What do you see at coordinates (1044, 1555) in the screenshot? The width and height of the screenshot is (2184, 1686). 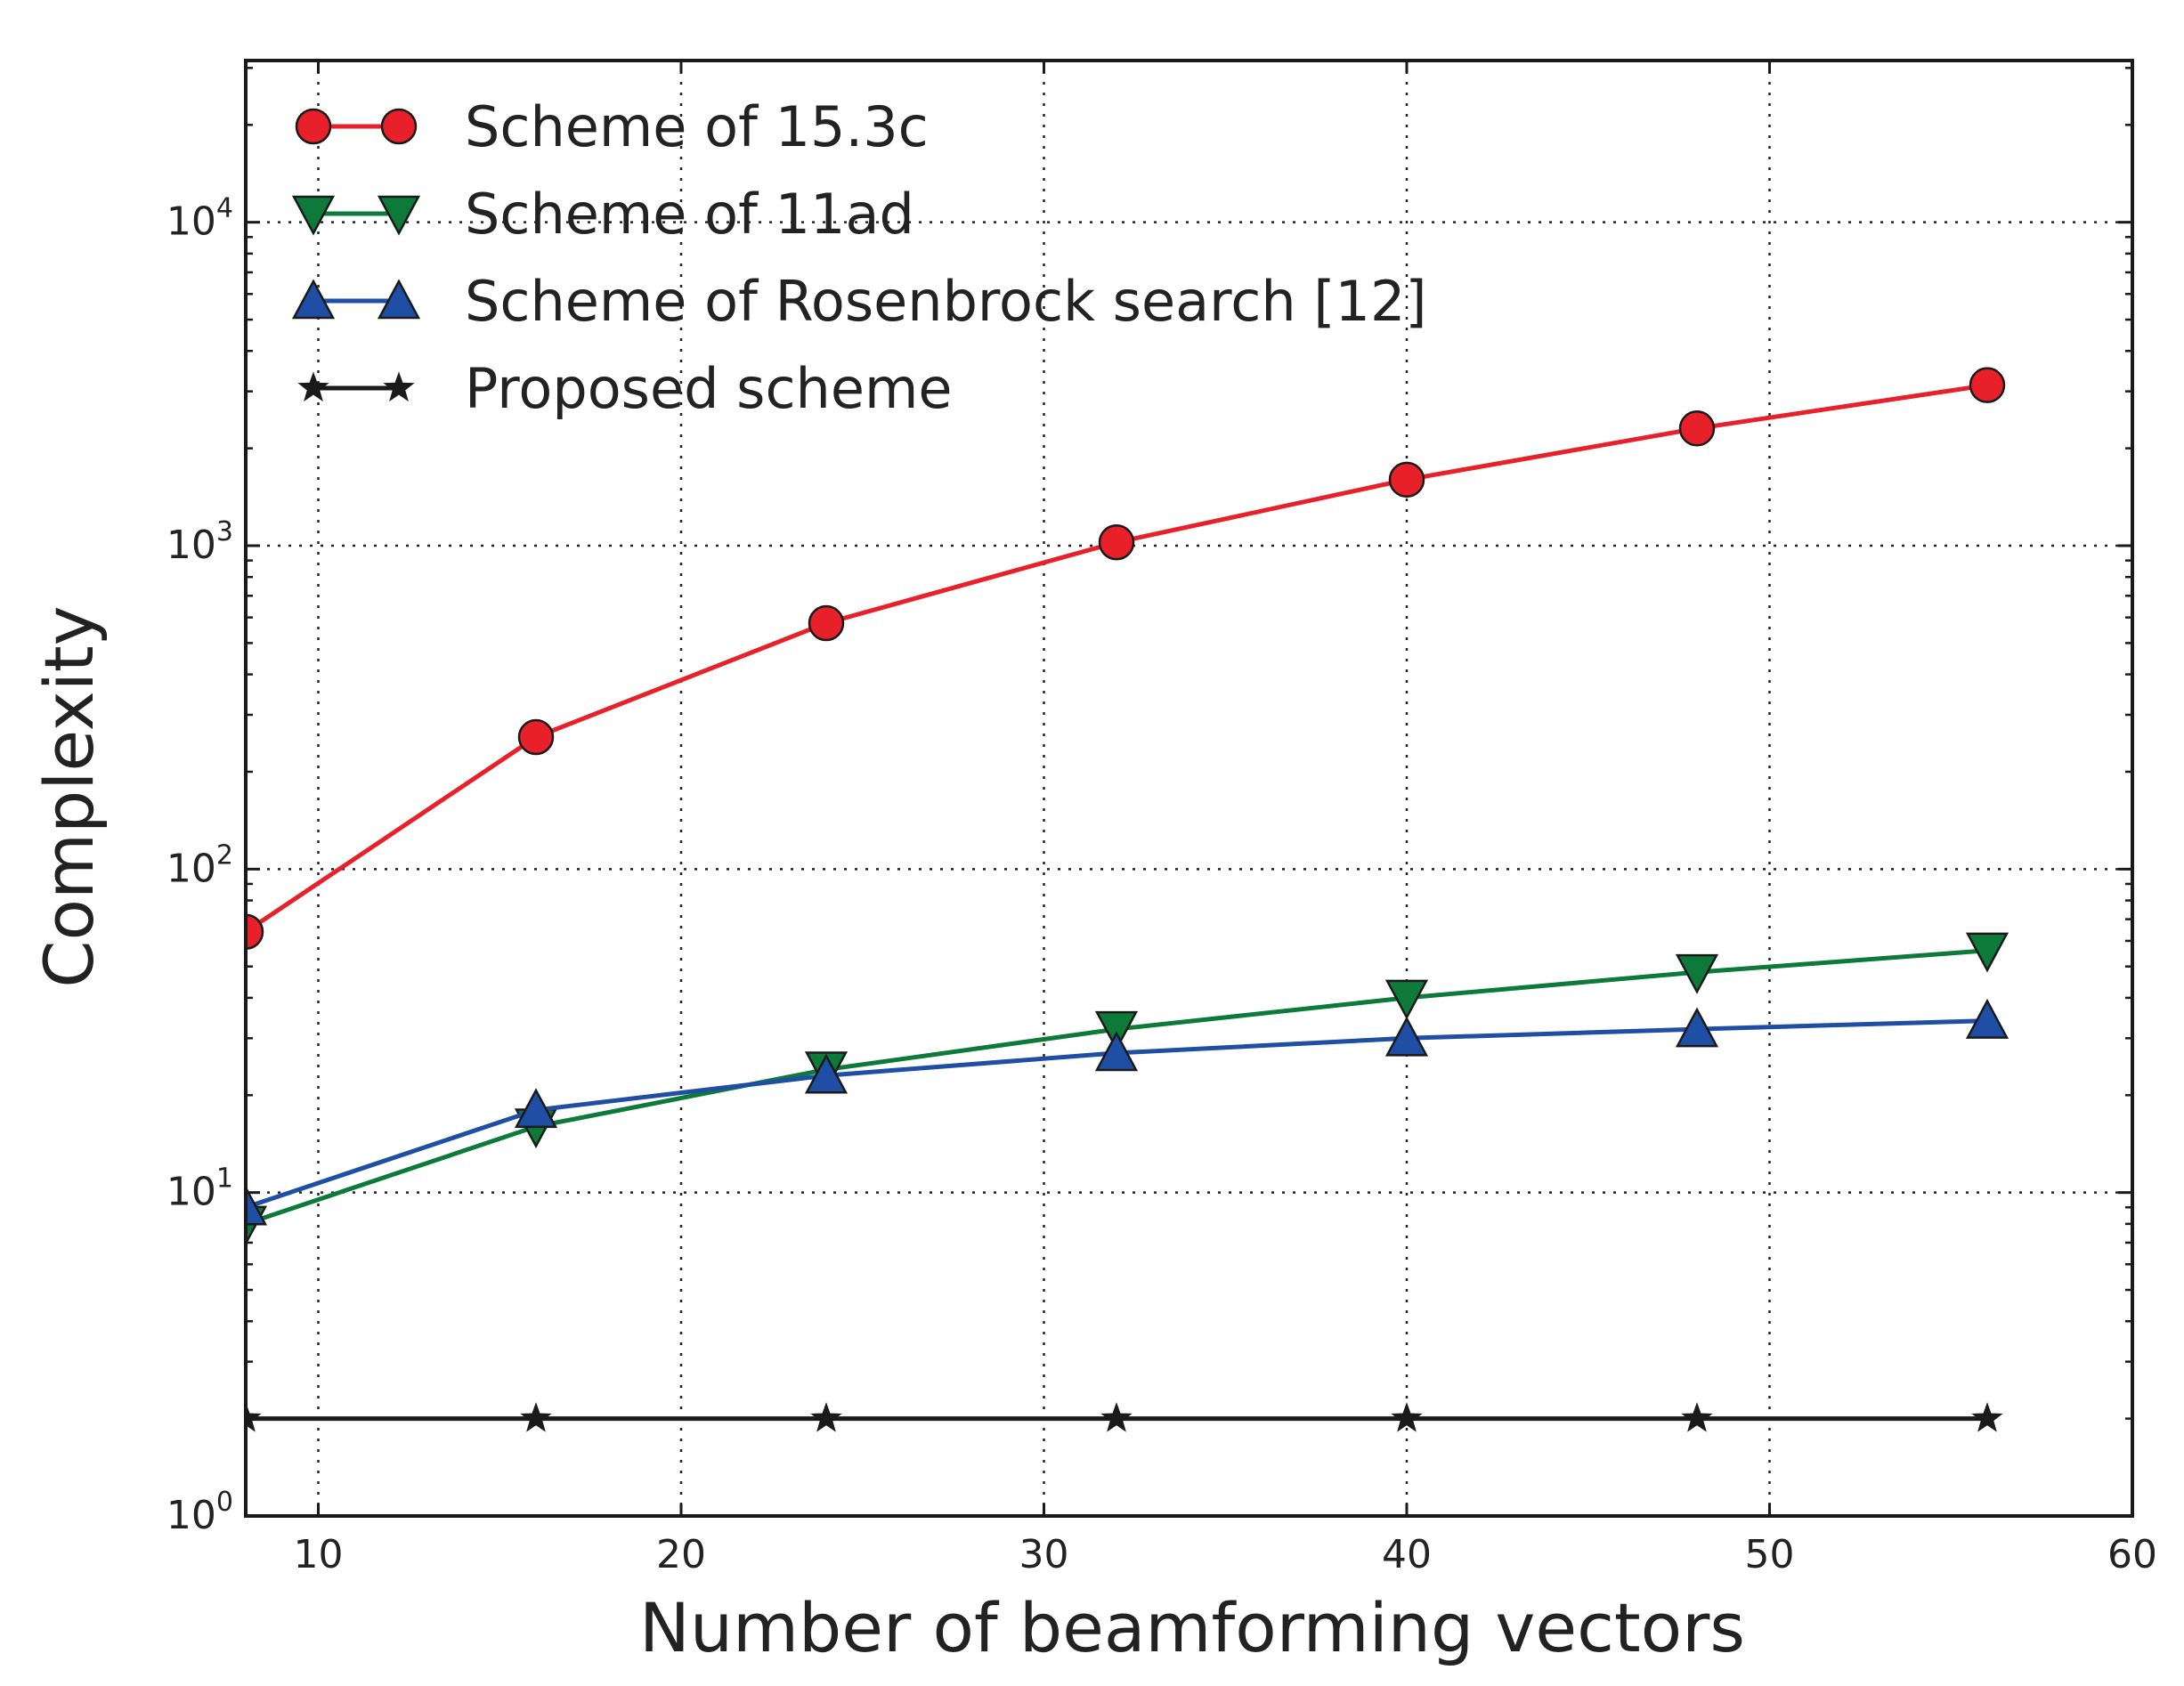 I see `x-tick-label: 30` at bounding box center [1044, 1555].